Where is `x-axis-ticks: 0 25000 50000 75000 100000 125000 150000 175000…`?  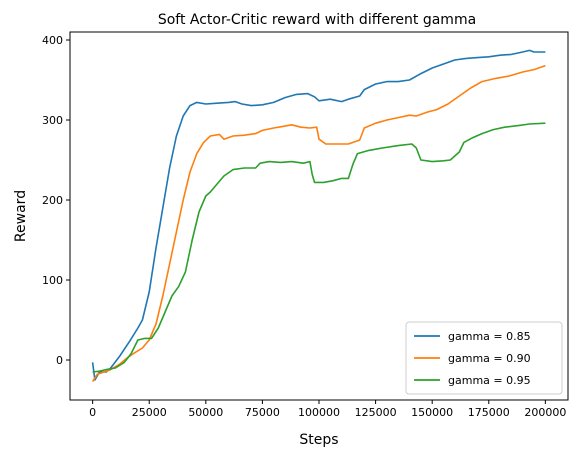 x-axis-ticks: 0 25000 50000 75000 100000 125000 150000 175000… is located at coordinates (327, 409).